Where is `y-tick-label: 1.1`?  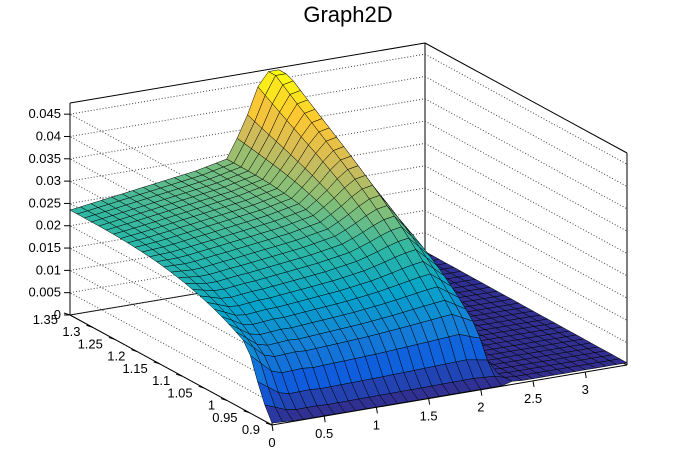 y-tick-label: 1.1 is located at coordinates (161, 380).